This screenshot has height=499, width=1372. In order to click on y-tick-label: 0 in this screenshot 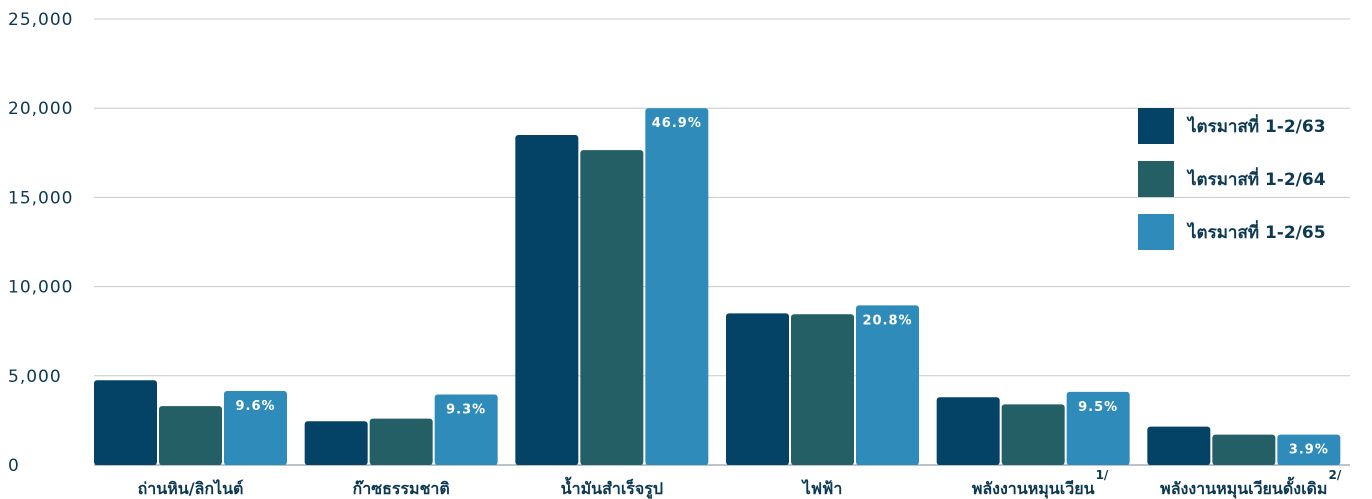, I will do `click(14, 466)`.